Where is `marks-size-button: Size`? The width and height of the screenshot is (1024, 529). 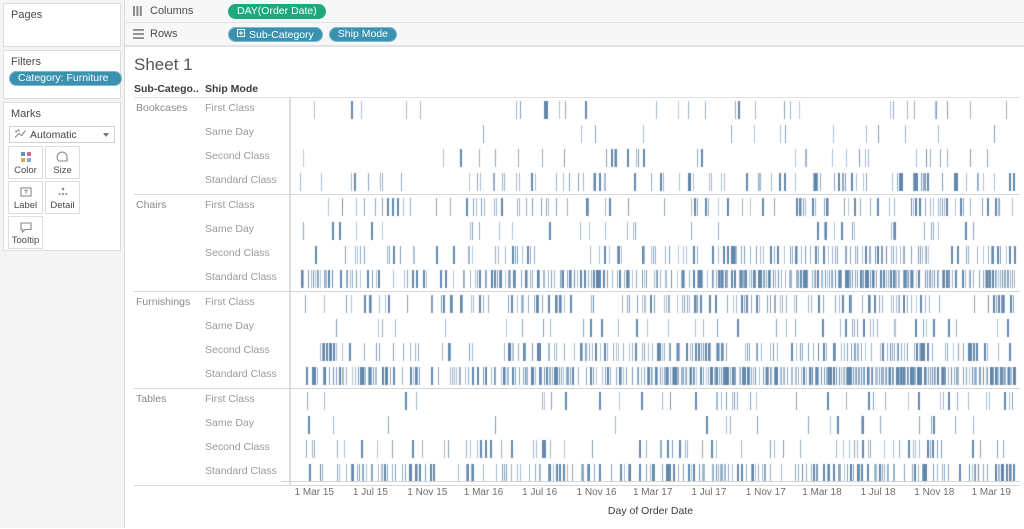
marks-size-button: Size is located at coordinates (62, 162).